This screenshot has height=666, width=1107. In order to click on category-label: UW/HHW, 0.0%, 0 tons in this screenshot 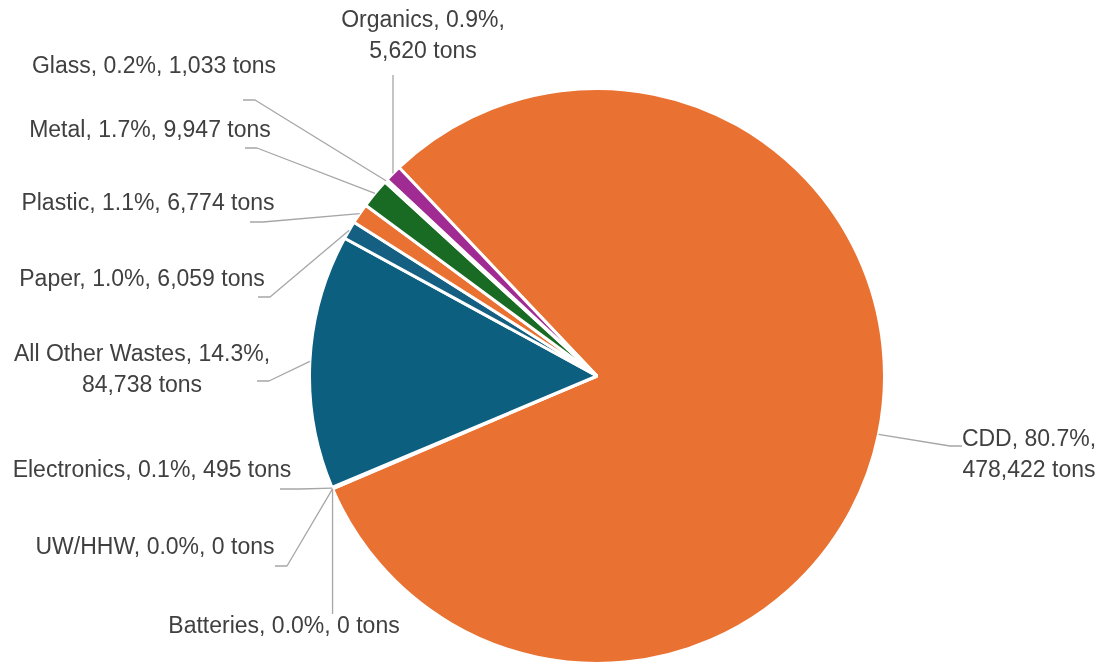, I will do `click(155, 546)`.